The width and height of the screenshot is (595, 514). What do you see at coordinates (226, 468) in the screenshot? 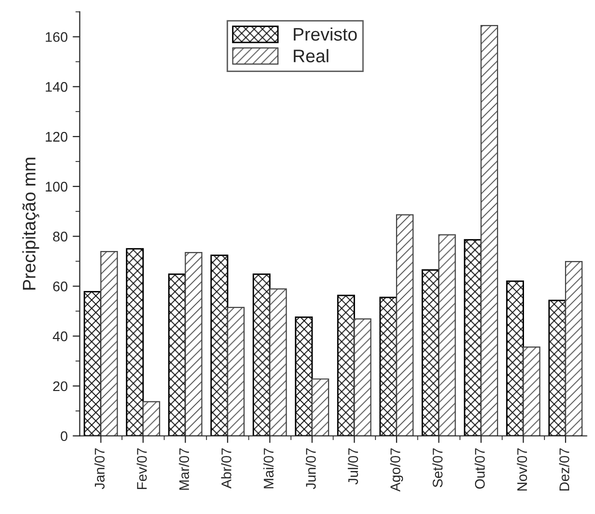
I see `x-tick-label: Abr/07` at bounding box center [226, 468].